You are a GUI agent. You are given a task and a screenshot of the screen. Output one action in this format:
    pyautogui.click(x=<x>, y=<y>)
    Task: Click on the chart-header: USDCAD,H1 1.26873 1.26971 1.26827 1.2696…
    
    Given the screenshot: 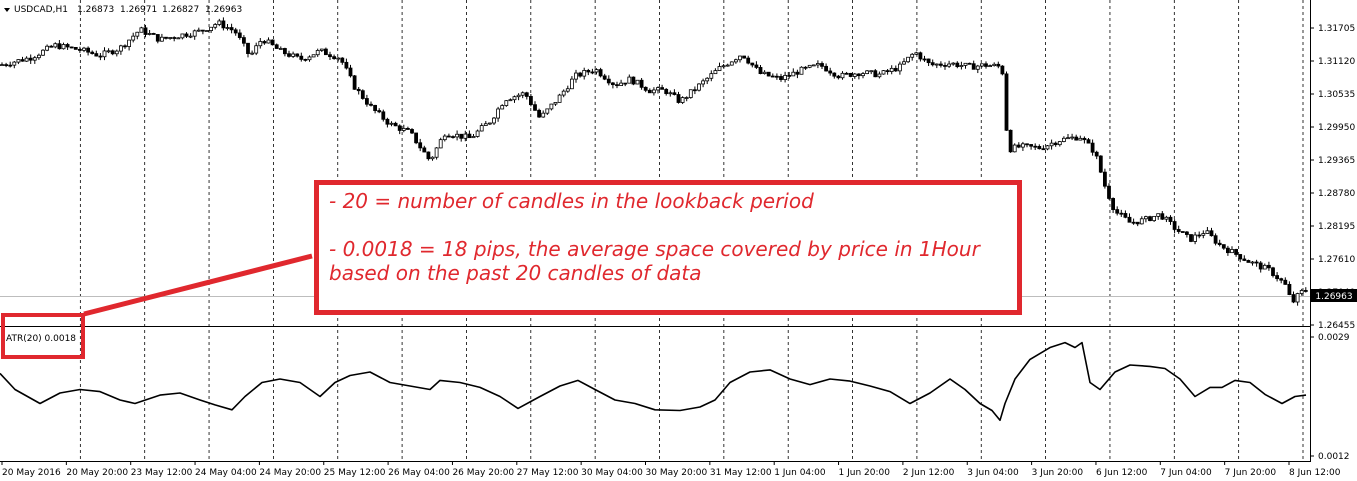 What is the action you would take?
    pyautogui.click(x=123, y=10)
    